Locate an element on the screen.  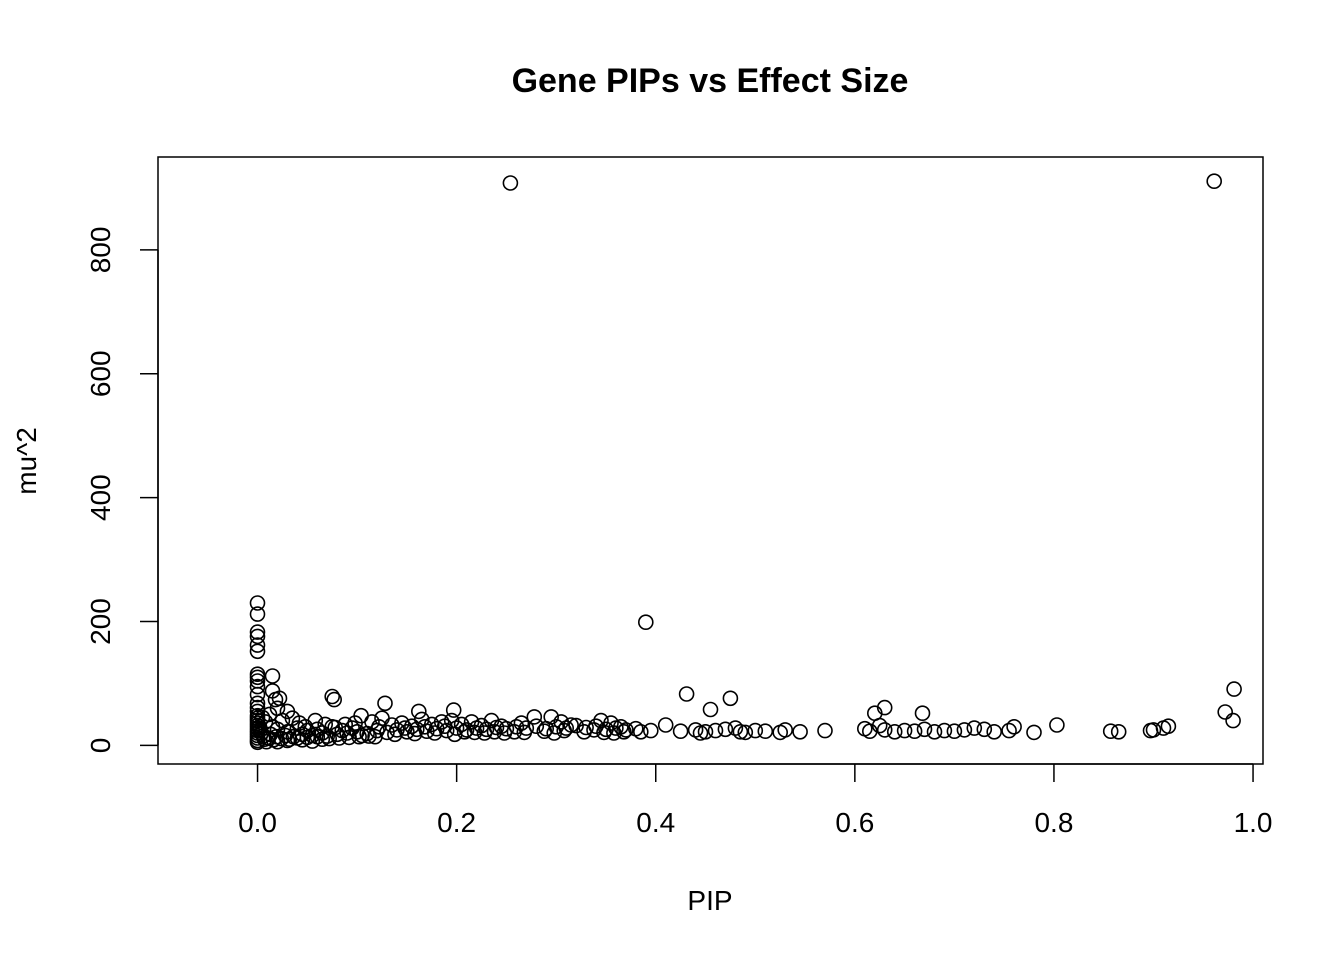
x-tick-label: 0.4 is located at coordinates (655, 822).